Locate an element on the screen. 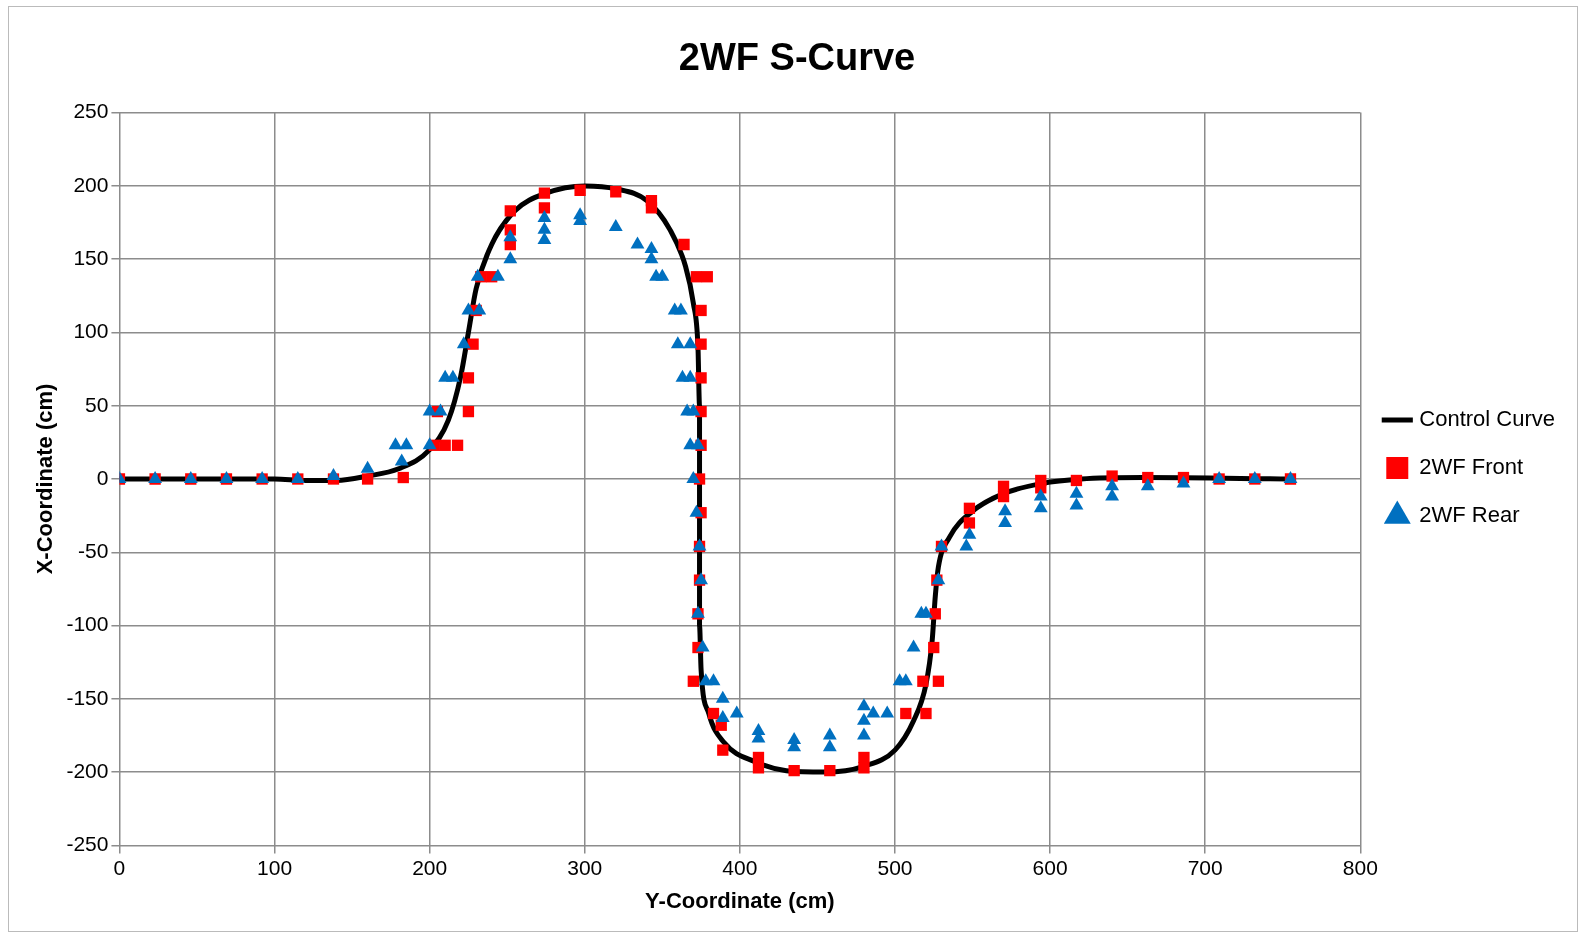 This screenshot has height=942, width=1590. y-tick-label: 0 is located at coordinates (102, 477).